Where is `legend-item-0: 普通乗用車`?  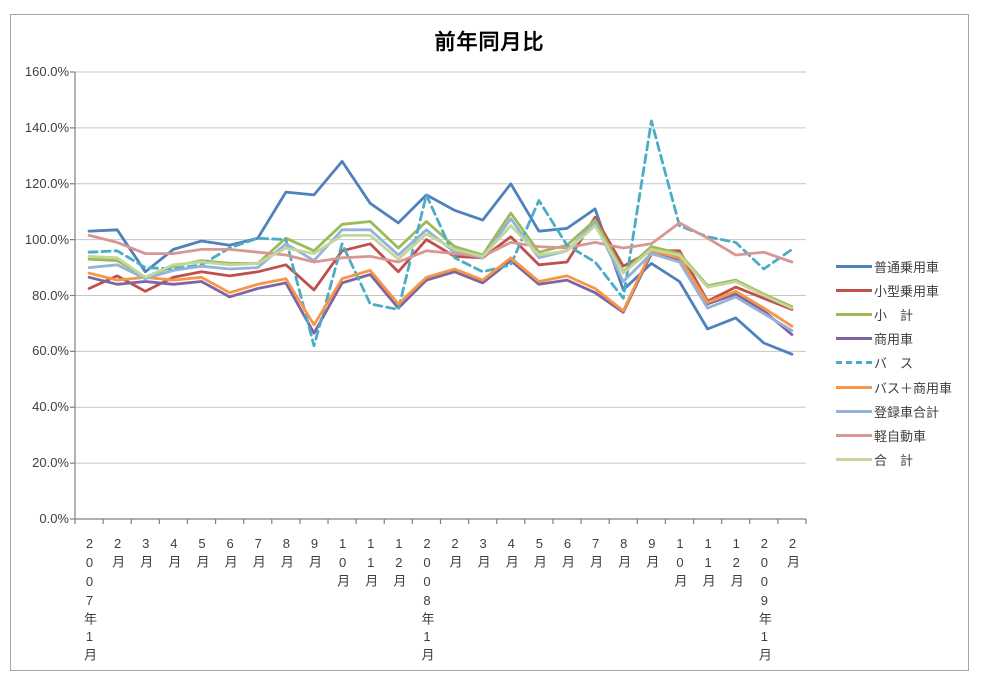
legend-item-0: 普通乗用車 is located at coordinates (894, 266).